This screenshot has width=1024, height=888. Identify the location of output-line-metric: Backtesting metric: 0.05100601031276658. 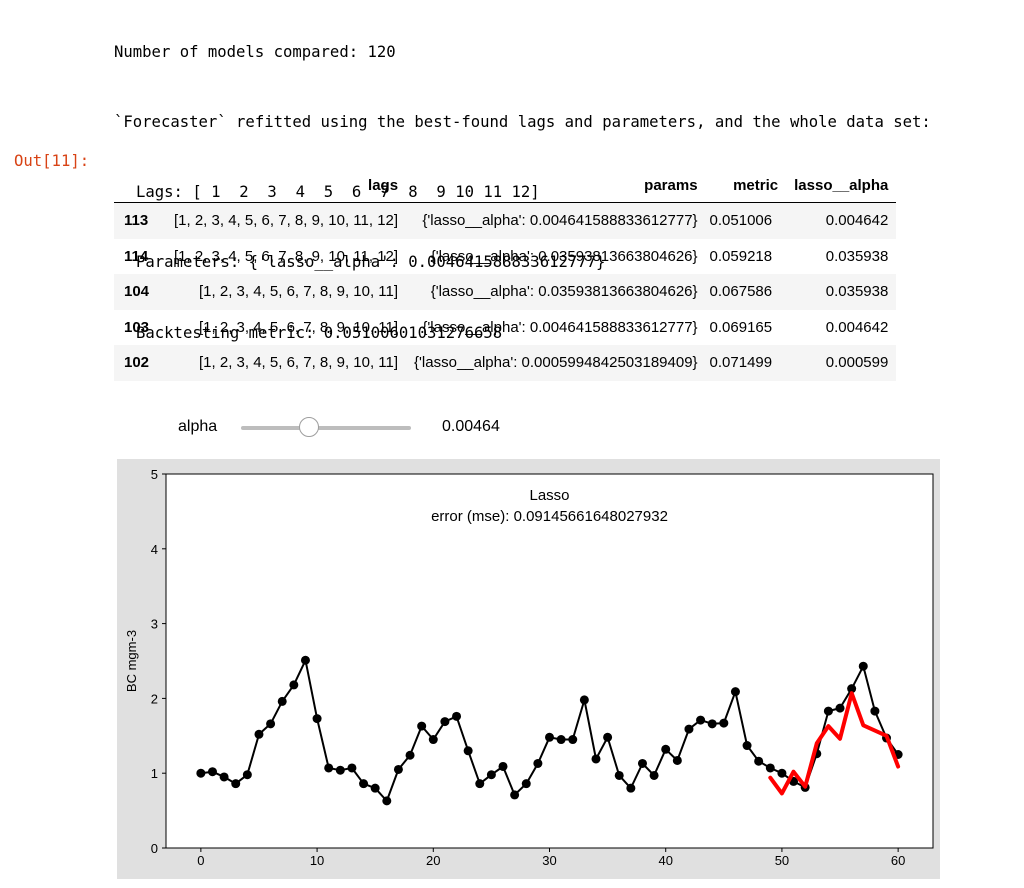
(319, 332).